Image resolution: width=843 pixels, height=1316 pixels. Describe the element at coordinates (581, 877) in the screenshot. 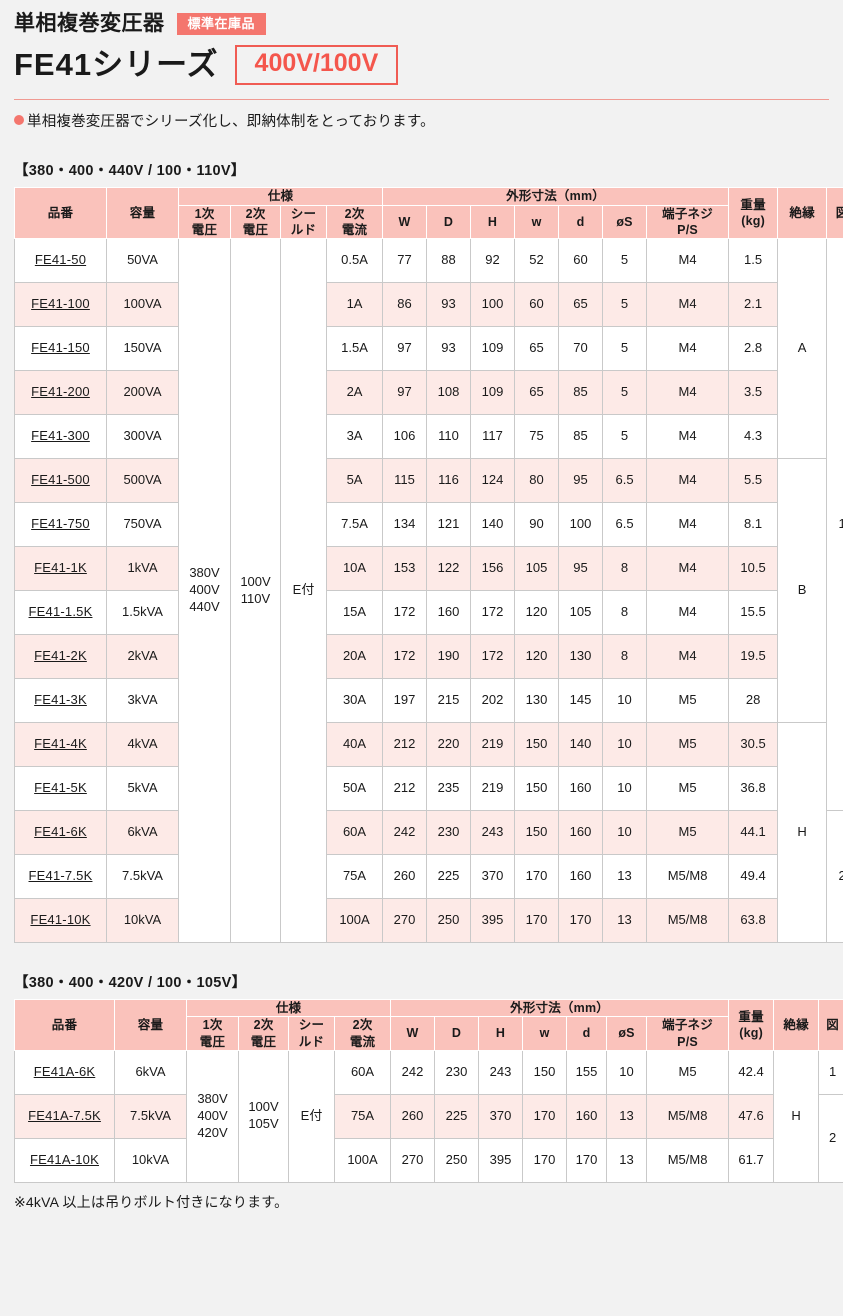

I see `cell-dim-d: 160` at that location.